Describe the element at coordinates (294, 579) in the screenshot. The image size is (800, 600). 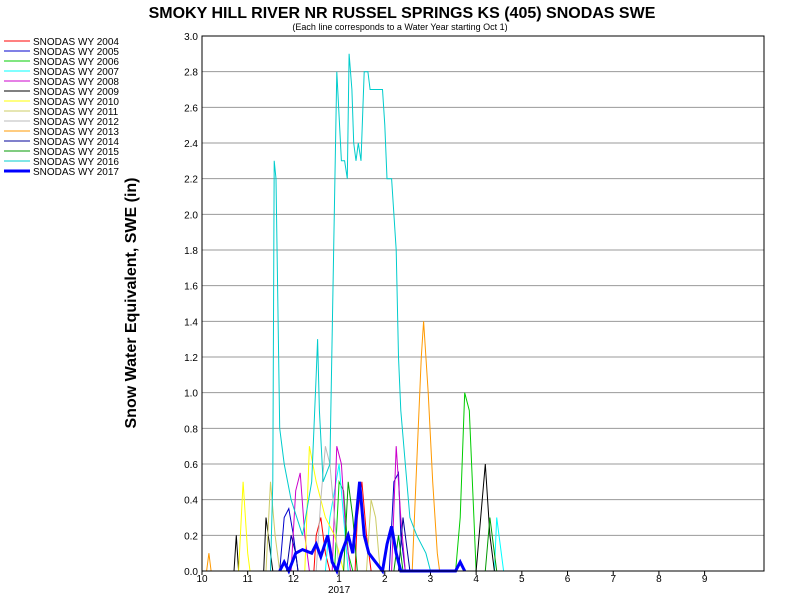
I see `x-tick-label: 12` at that location.